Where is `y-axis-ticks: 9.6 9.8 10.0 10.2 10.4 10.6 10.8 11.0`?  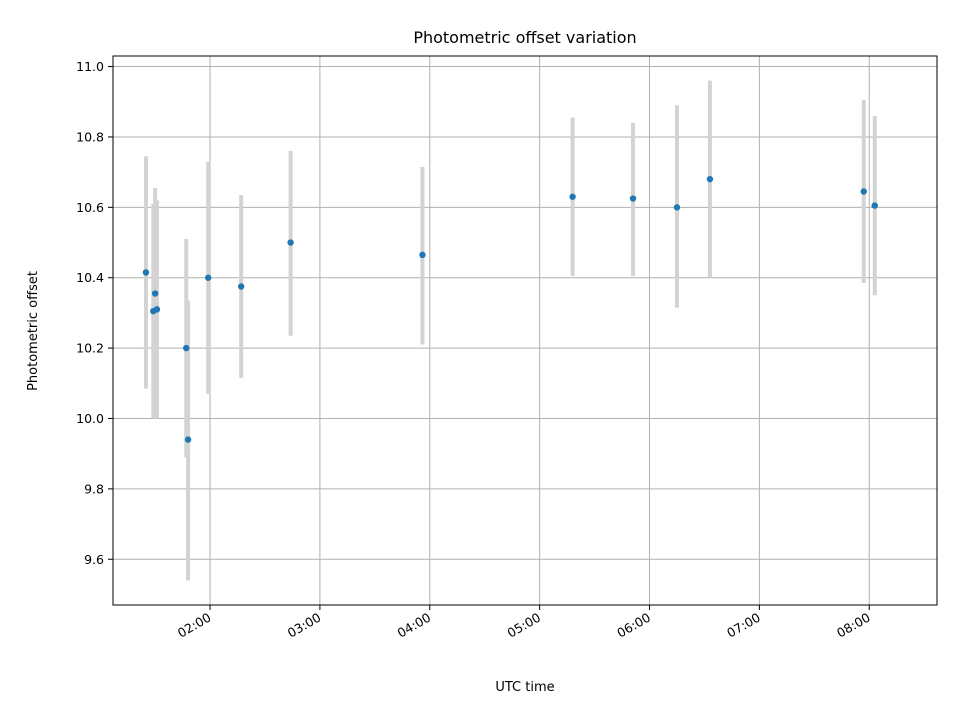 y-axis-ticks: 9.6 9.8 10.0 10.2 10.4 10.6 10.8 11.0 is located at coordinates (94, 313).